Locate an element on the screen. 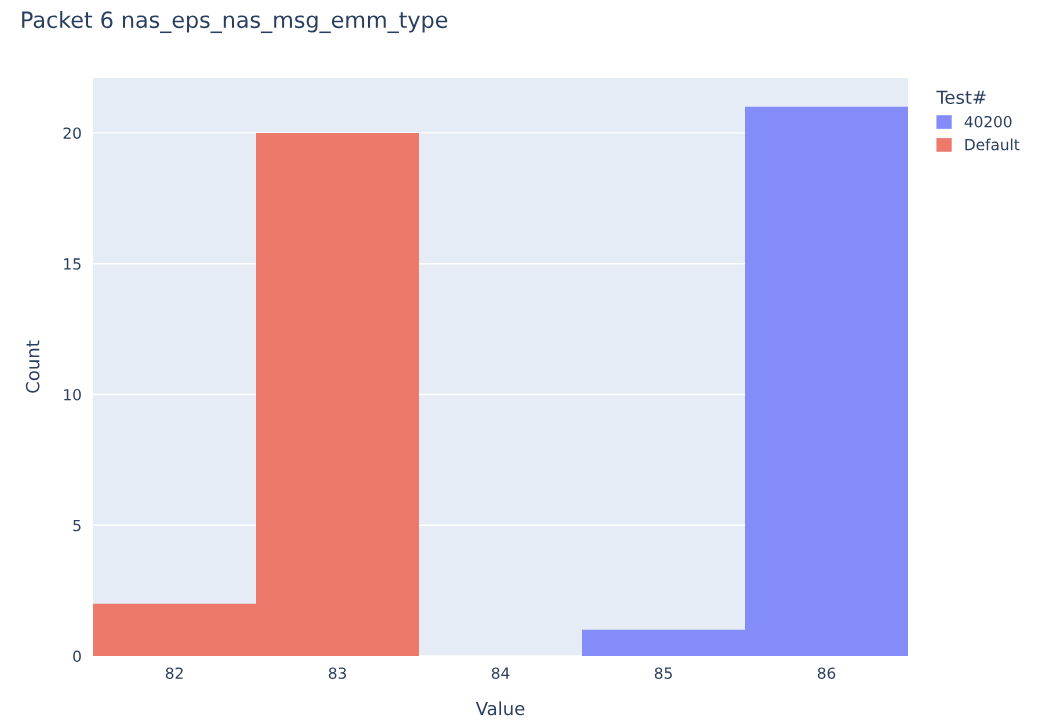 The height and width of the screenshot is (727, 1063). x-tick-label: 83 is located at coordinates (337, 673).